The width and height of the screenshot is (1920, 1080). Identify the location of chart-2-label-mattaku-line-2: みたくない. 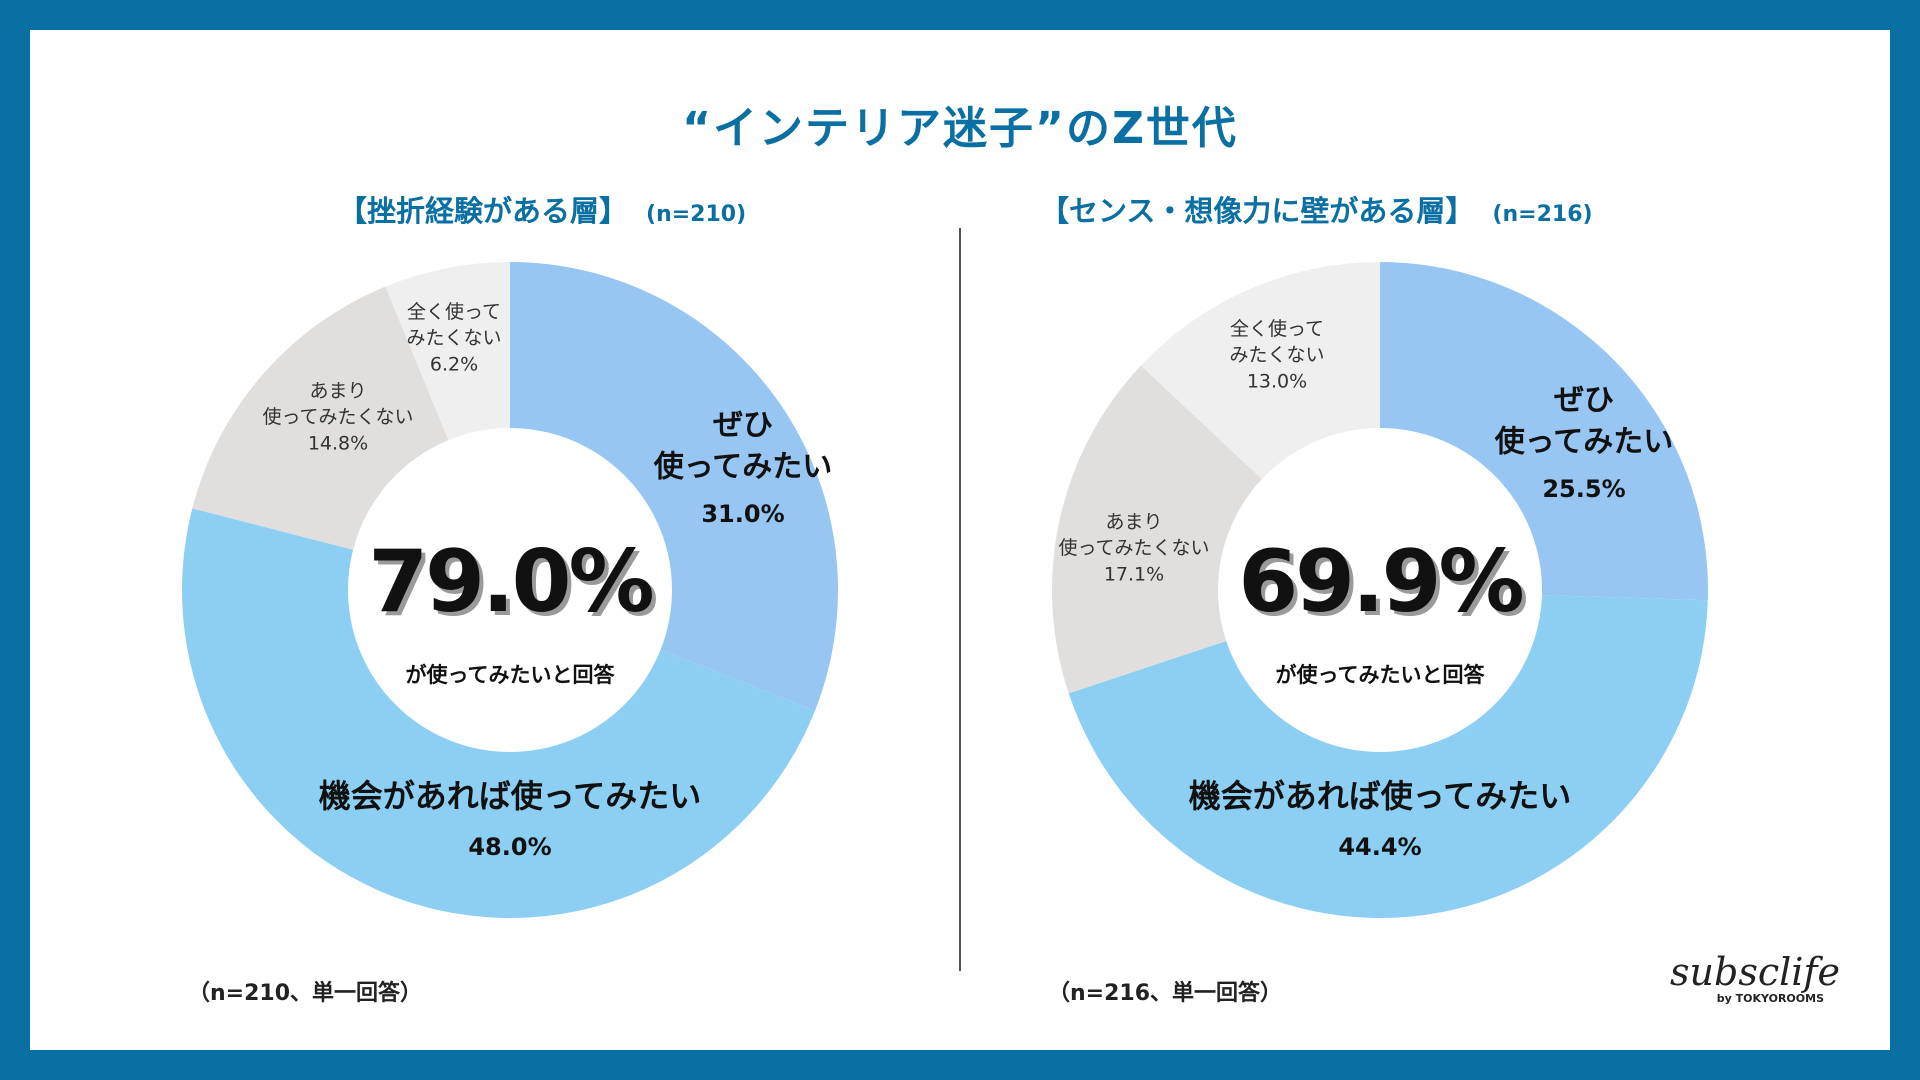
(1276, 355).